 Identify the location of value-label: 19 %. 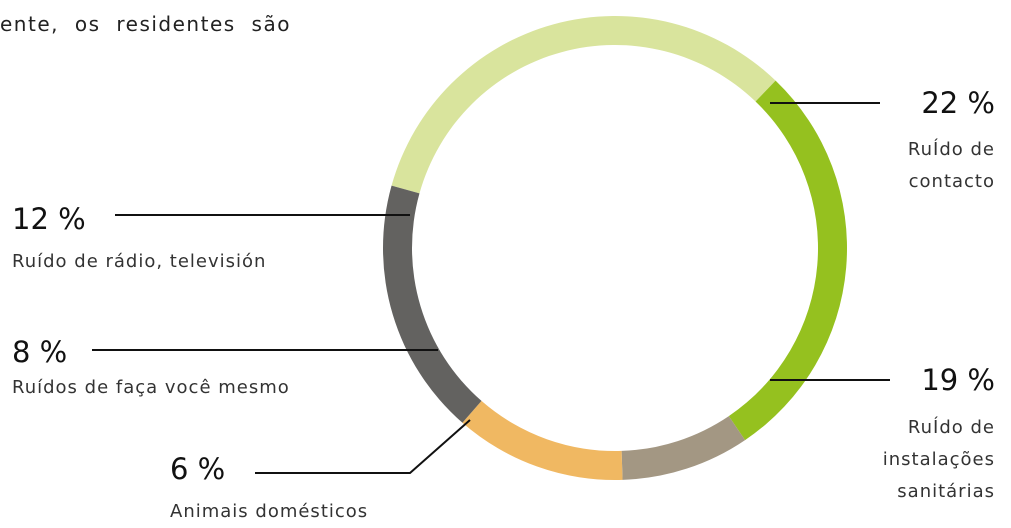
(958, 380).